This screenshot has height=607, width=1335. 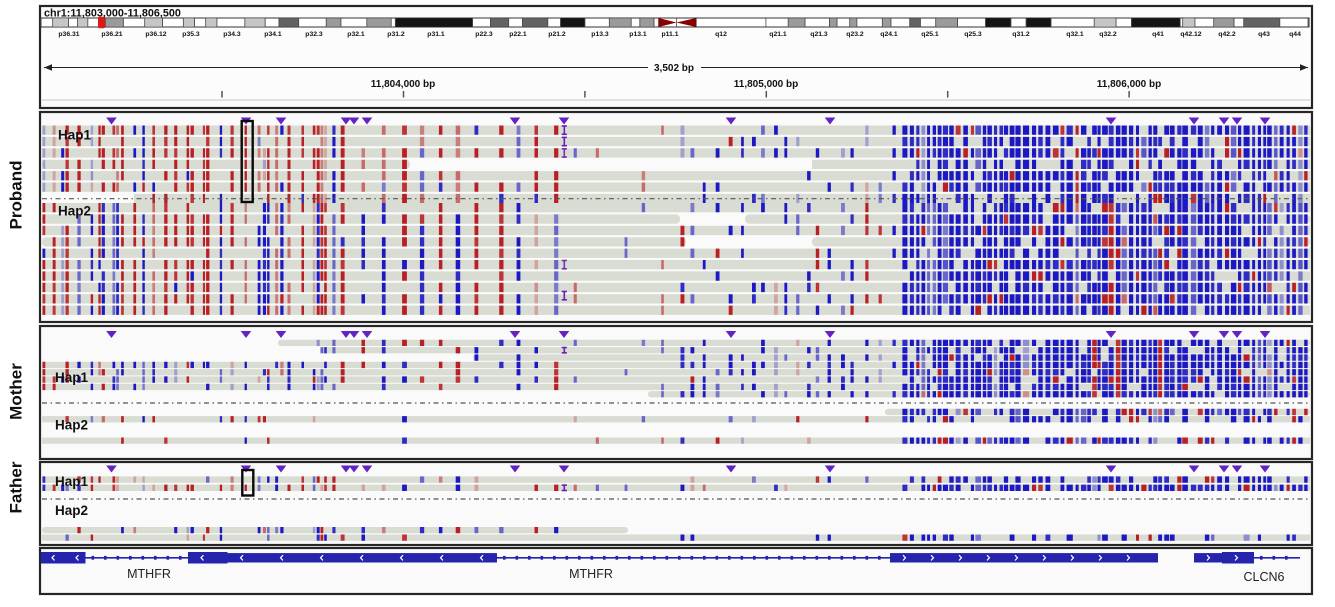 I want to click on svg-text: q42.2, so click(x=1227, y=34).